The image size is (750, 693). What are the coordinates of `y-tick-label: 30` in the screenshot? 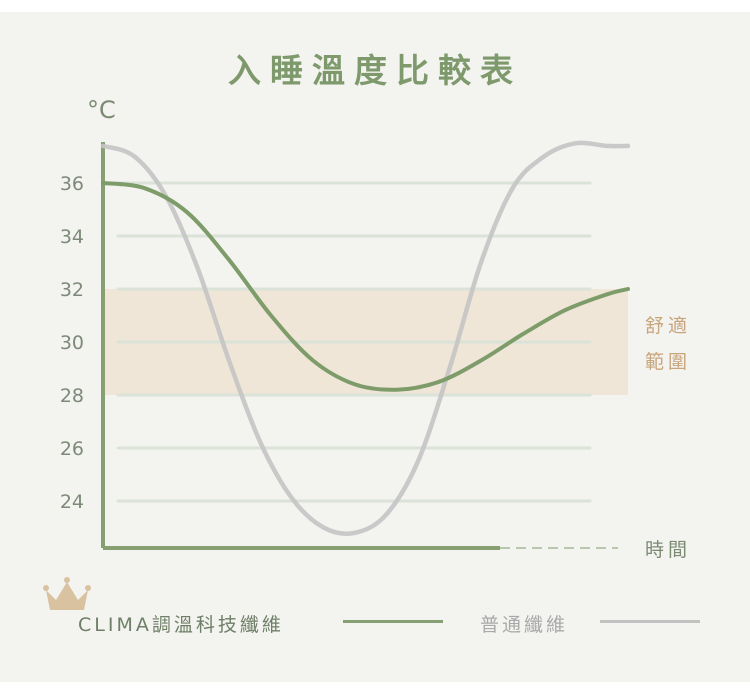 It's located at (72, 343).